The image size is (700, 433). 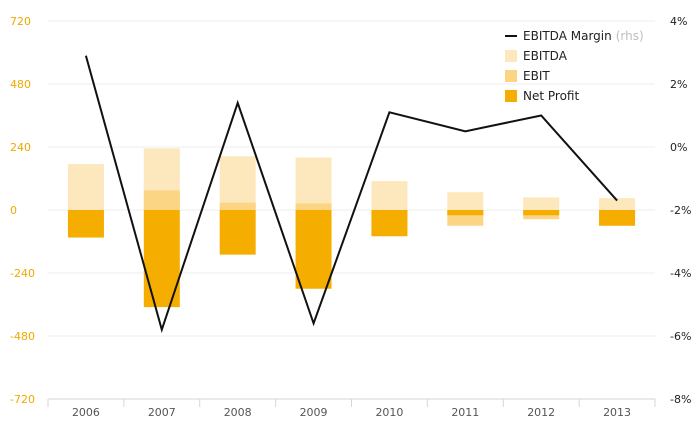 I want to click on x-axis-tick-label: 2008, so click(x=238, y=412).